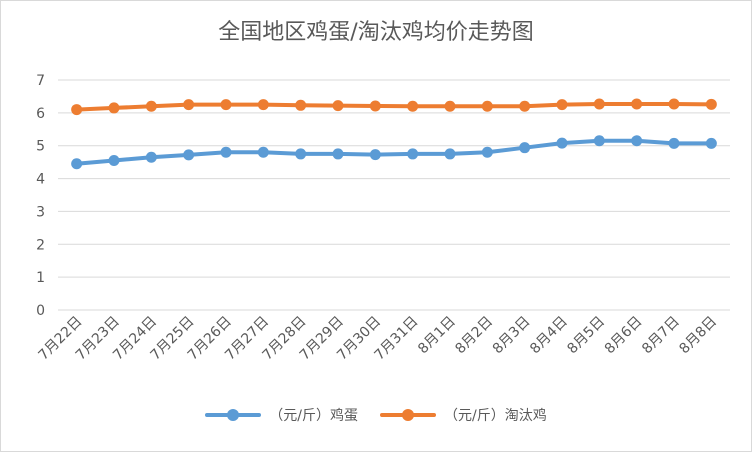 This screenshot has height=452, width=752. Describe the element at coordinates (549, 336) in the screenshot. I see `x-tick-label: 8月4日` at that location.